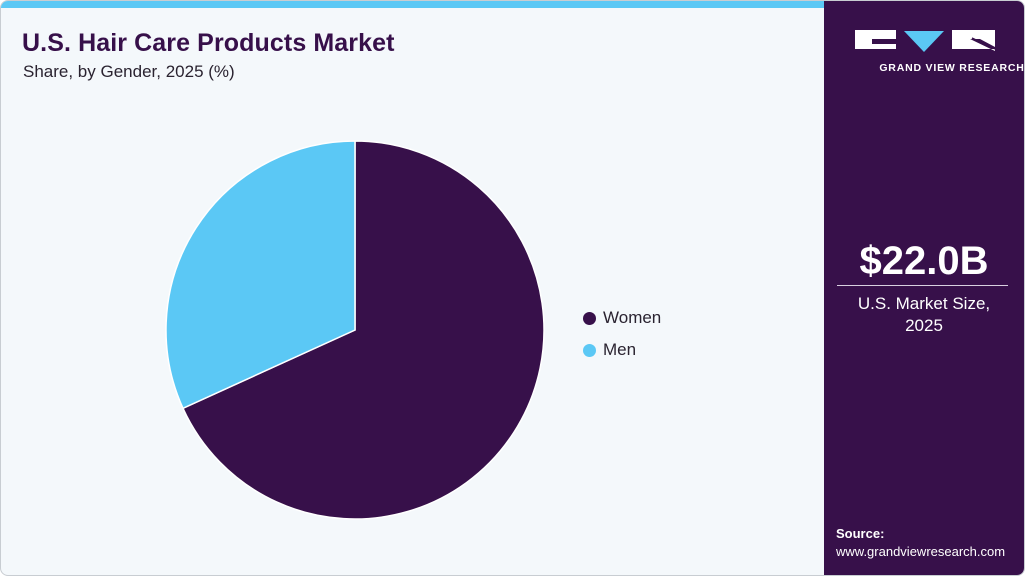 This screenshot has height=576, width=1025. I want to click on logo-text: GRAND VIEW RESEARCH, so click(952, 68).